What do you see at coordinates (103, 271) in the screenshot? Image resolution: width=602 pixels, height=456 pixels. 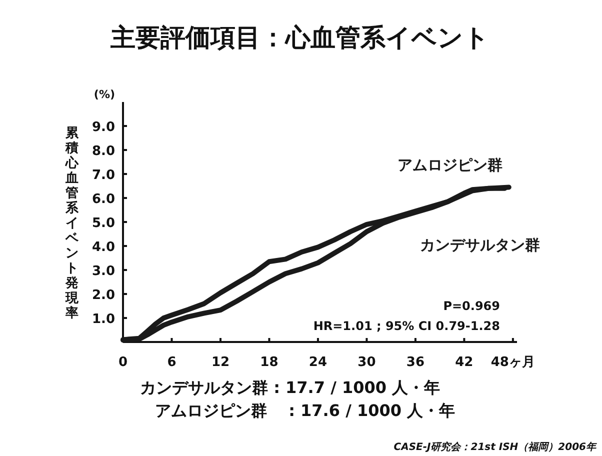 I see `y-tick-label: 3.0` at bounding box center [103, 271].